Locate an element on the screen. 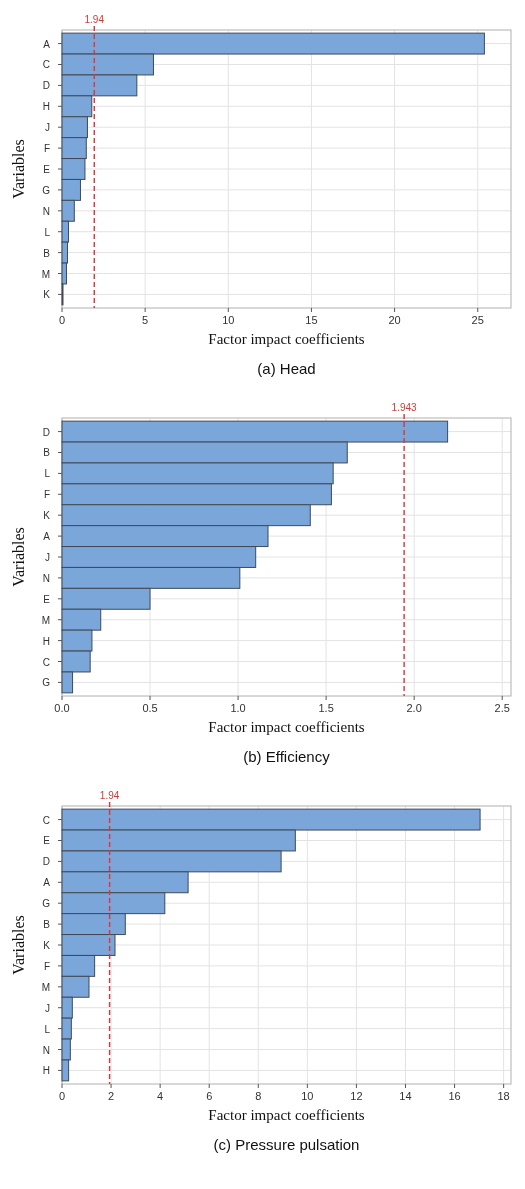 The height and width of the screenshot is (1189, 525). x-tick-label: 12 is located at coordinates (356, 1096).